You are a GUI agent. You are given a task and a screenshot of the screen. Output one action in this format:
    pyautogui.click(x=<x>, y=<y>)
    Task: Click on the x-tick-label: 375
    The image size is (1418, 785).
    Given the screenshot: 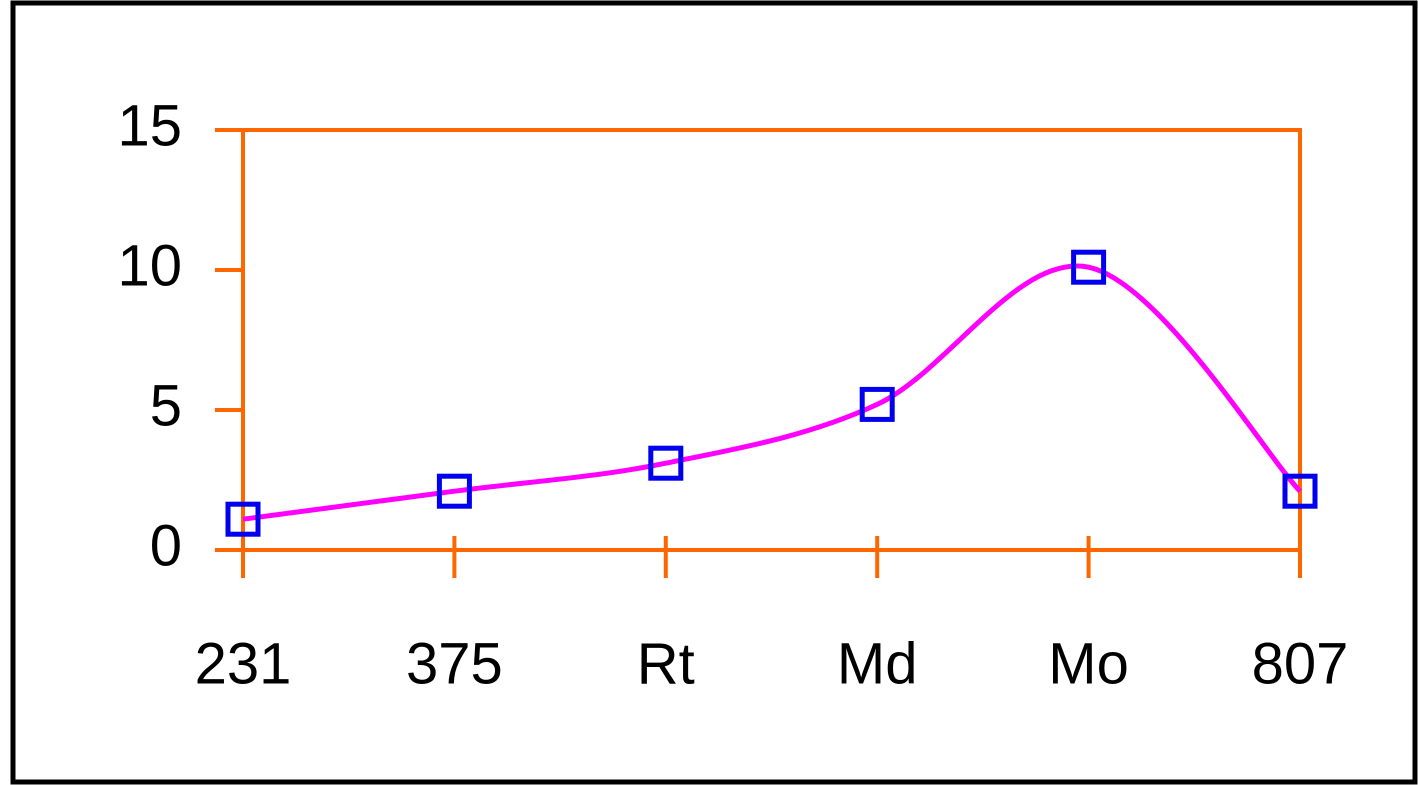 What is the action you would take?
    pyautogui.click(x=454, y=663)
    